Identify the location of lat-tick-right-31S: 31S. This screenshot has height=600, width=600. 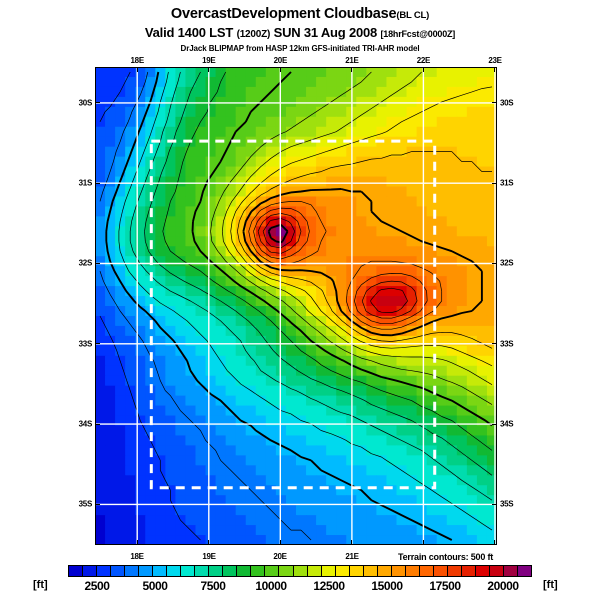
(507, 183).